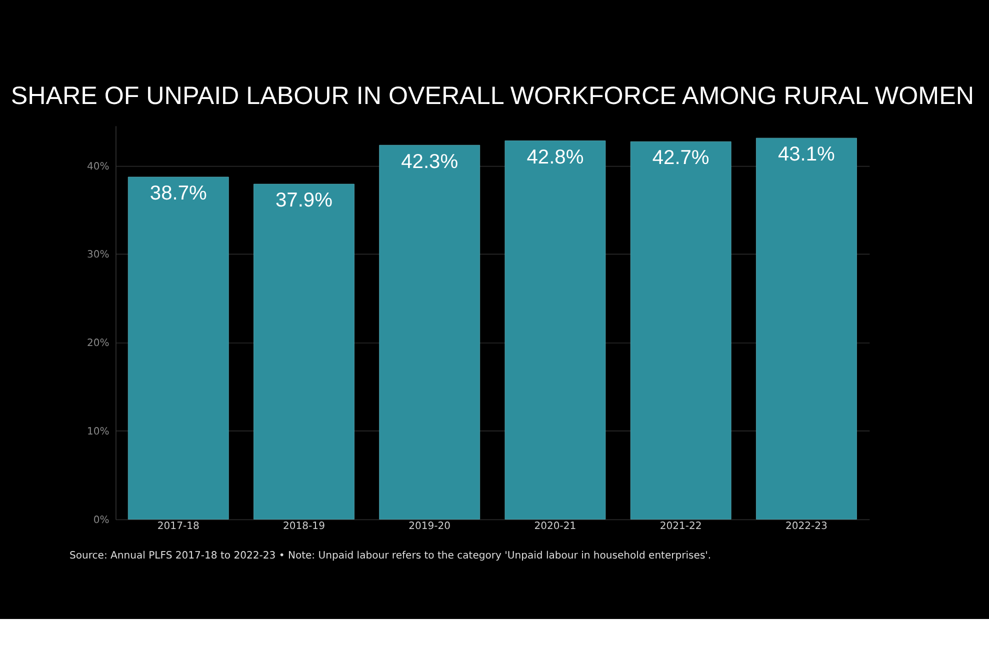 The width and height of the screenshot is (989, 654). Describe the element at coordinates (178, 193) in the screenshot. I see `data-label: 38.7%` at that location.